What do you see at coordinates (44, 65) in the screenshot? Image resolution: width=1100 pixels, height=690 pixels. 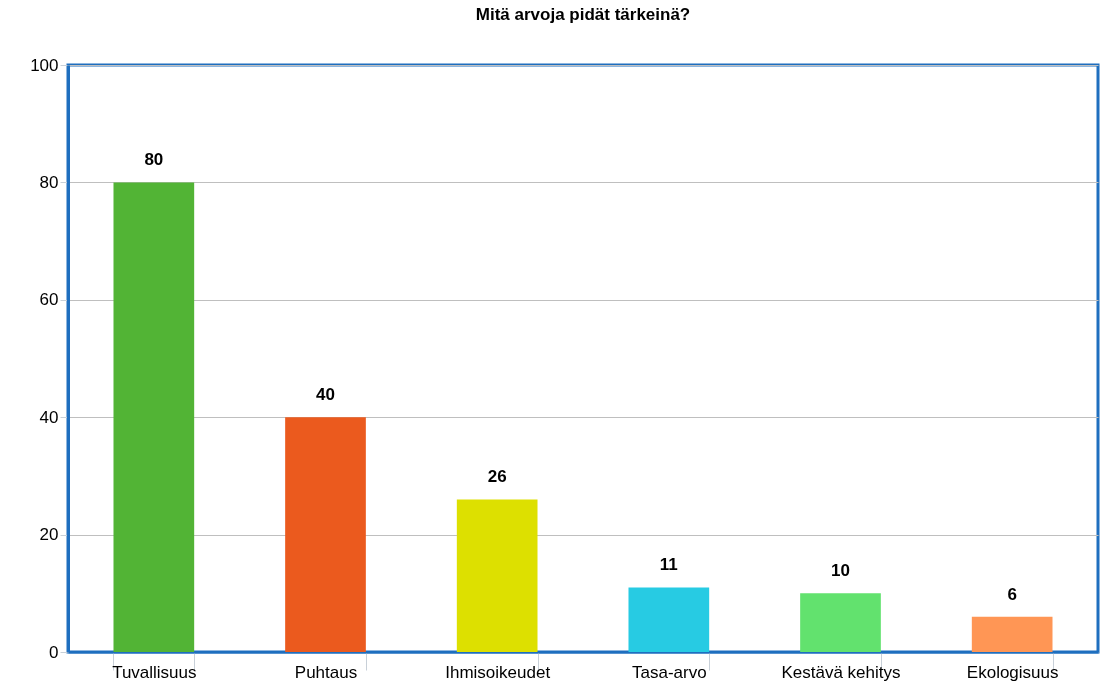 I see `y-tick-label: 100` at bounding box center [44, 65].